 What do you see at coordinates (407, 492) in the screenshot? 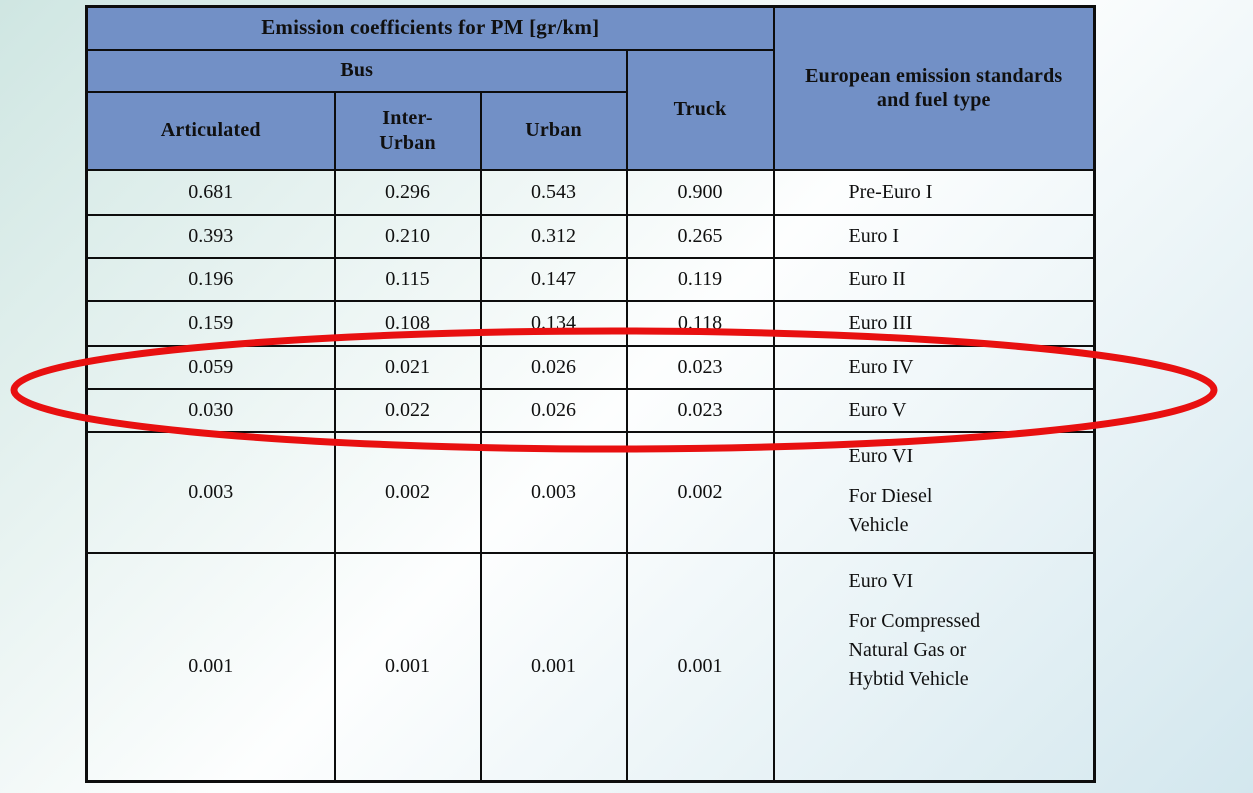
I see `cell-inter-urban: 0.002` at bounding box center [407, 492].